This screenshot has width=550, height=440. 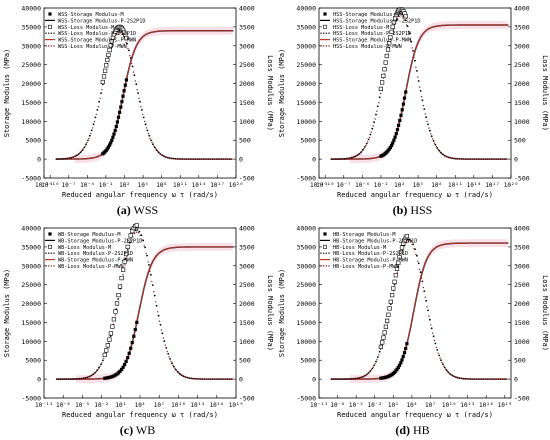 What do you see at coordinates (197, 405) in the screenshot?
I see `x-tick-label: 10¹³` at bounding box center [197, 405].